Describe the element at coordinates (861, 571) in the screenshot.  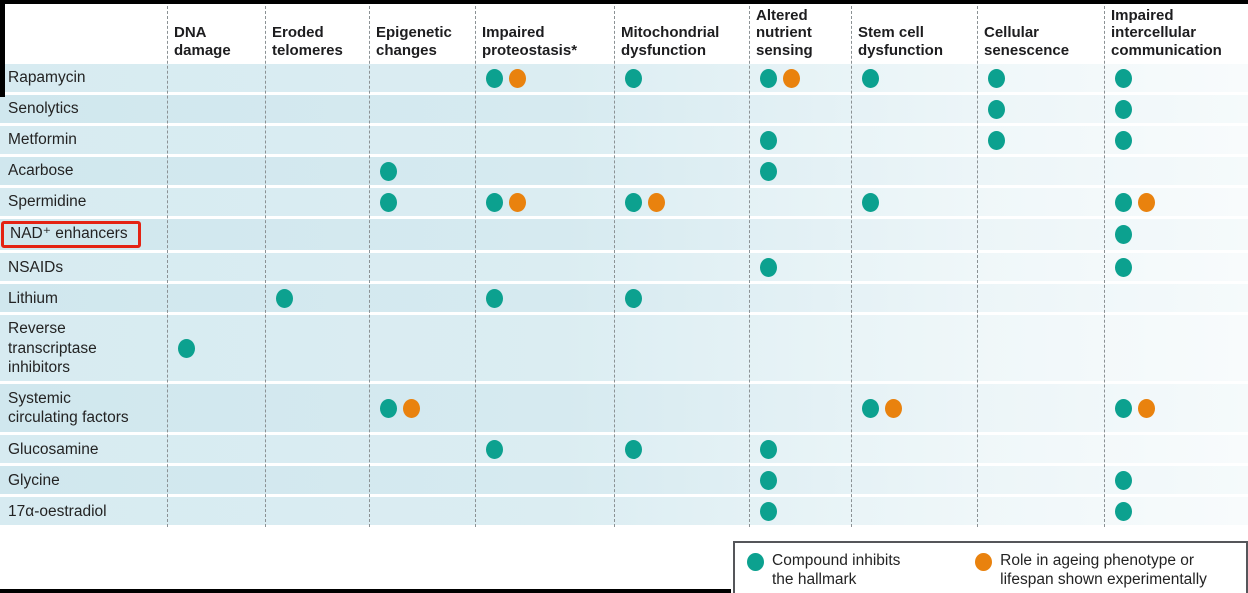
I see `legend-item-inhibits: Compound inhibits the hallmark` at that location.